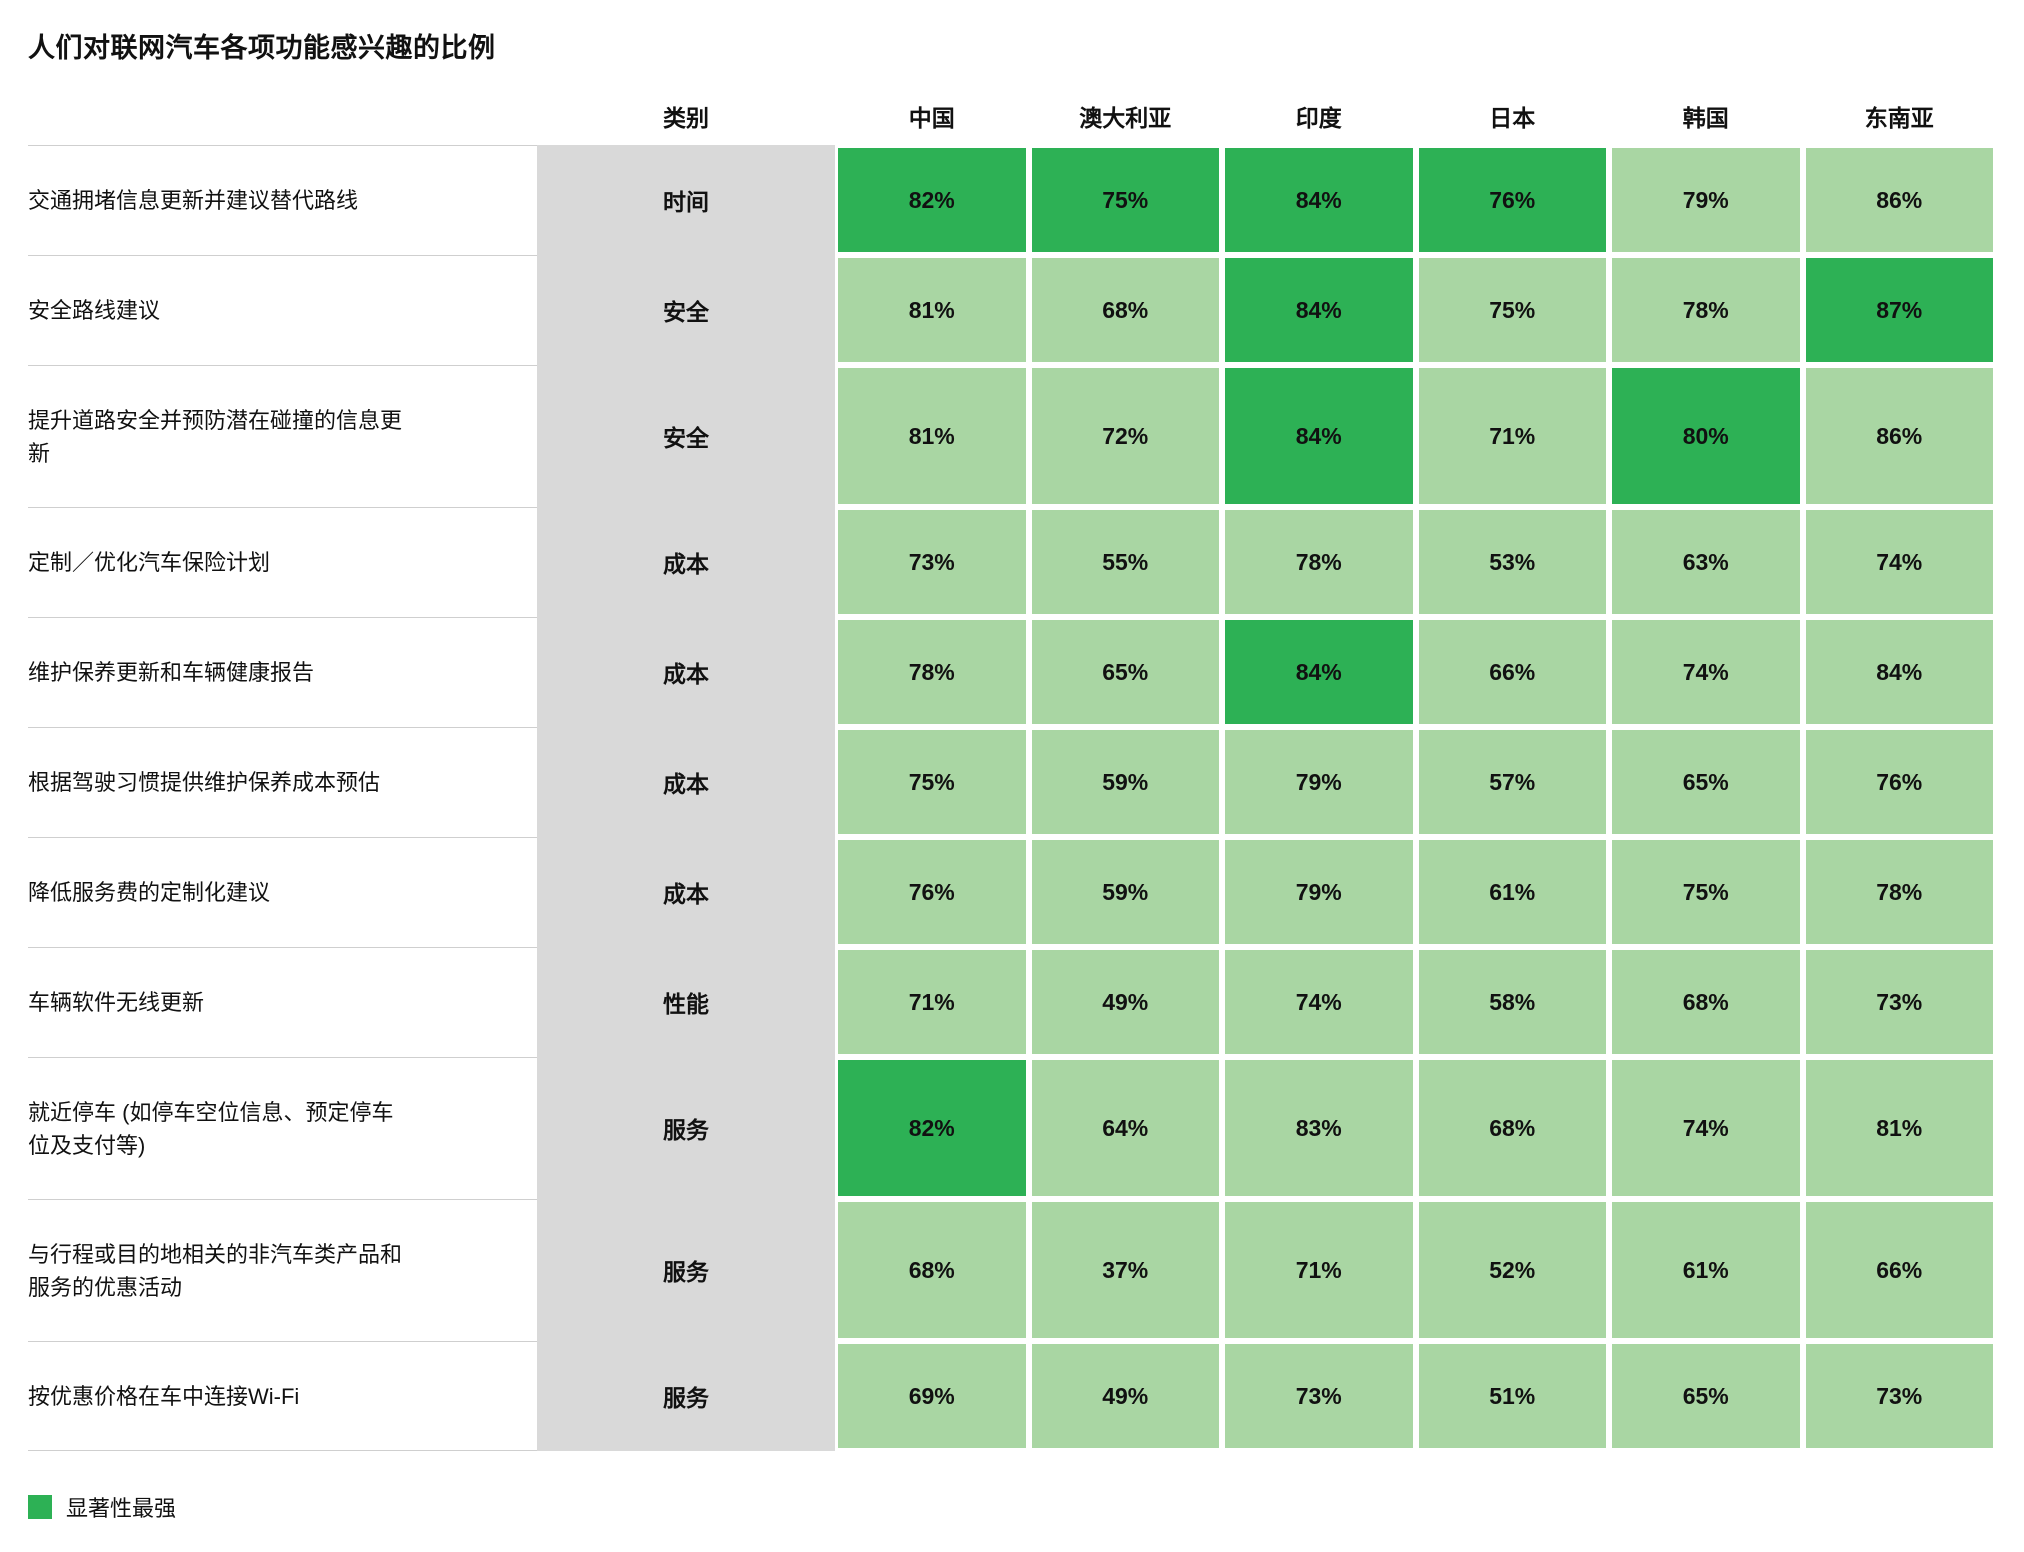 This screenshot has width=2024, height=1552. Describe the element at coordinates (149, 892) in the screenshot. I see `feature-label: 降低服务费的定制化建议` at that location.